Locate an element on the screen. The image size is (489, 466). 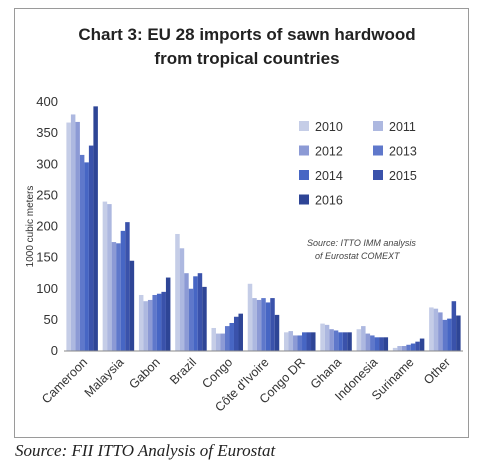
legend-swatch-2016 is located at coordinates (304, 199).